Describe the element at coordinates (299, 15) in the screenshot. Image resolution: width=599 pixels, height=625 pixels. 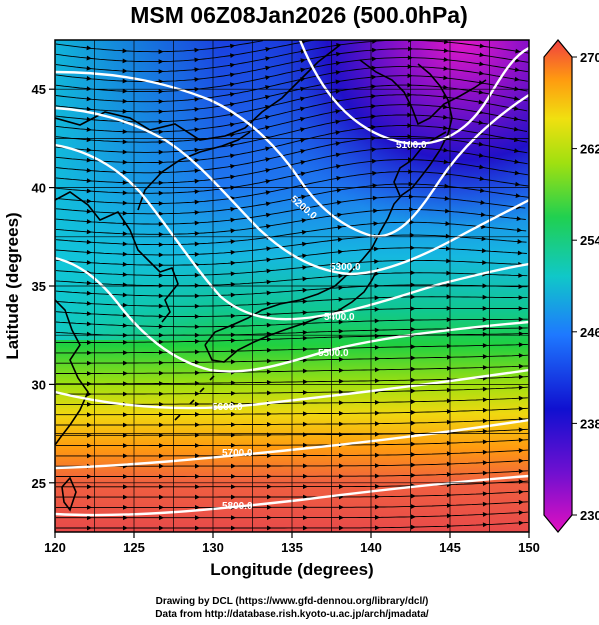
I see `map-title: MSM 06Z08Jan2026 (500.0hPa)` at that location.